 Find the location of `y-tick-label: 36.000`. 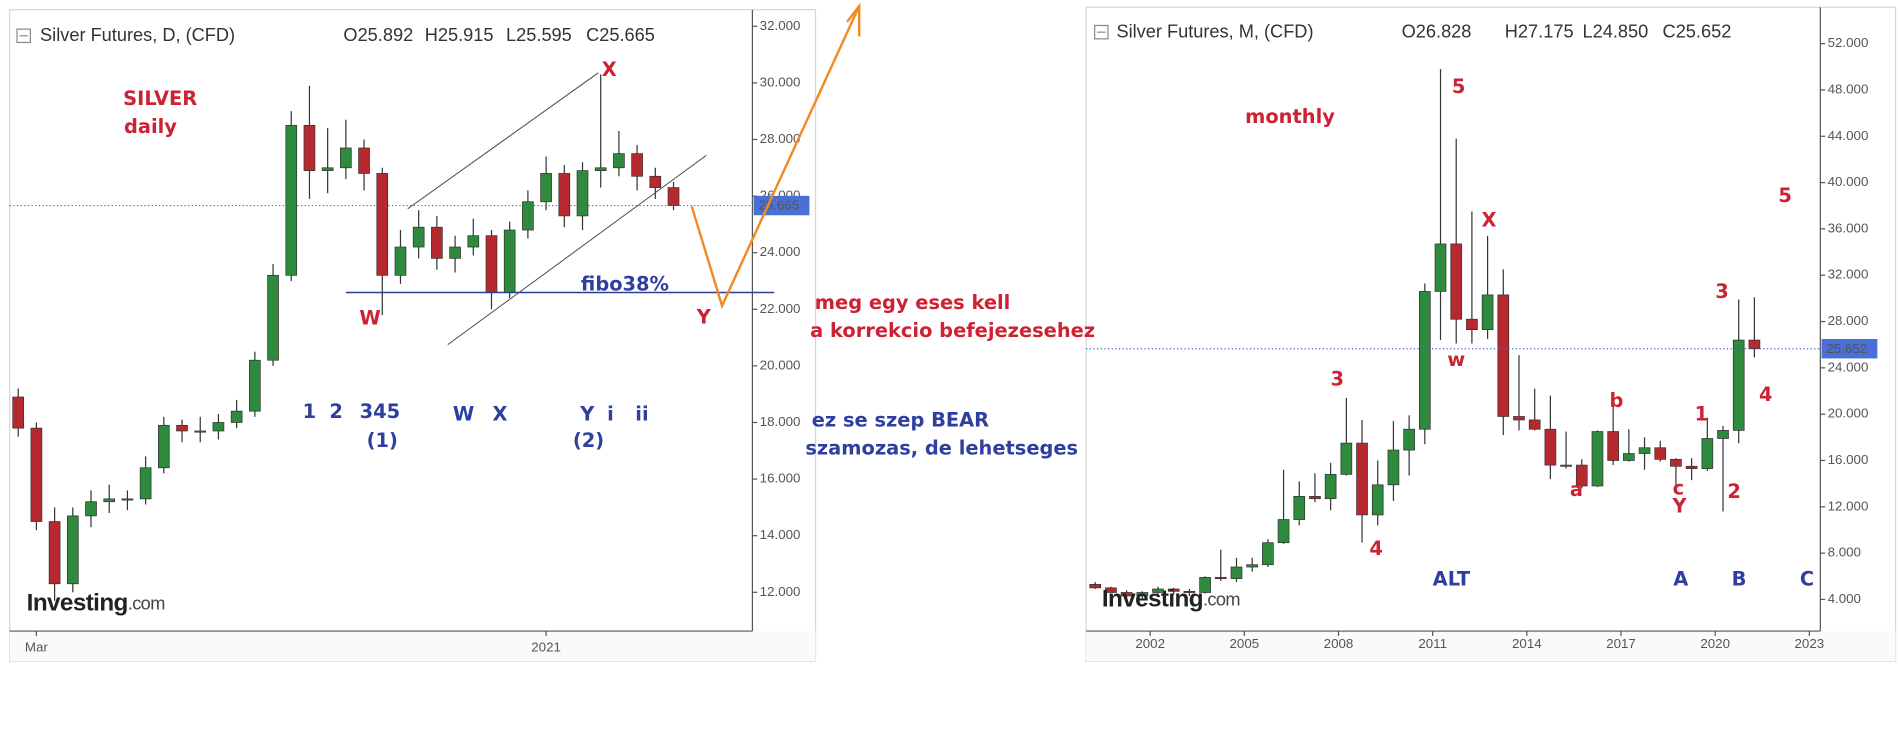

y-tick-label: 36.000 is located at coordinates (1848, 227).